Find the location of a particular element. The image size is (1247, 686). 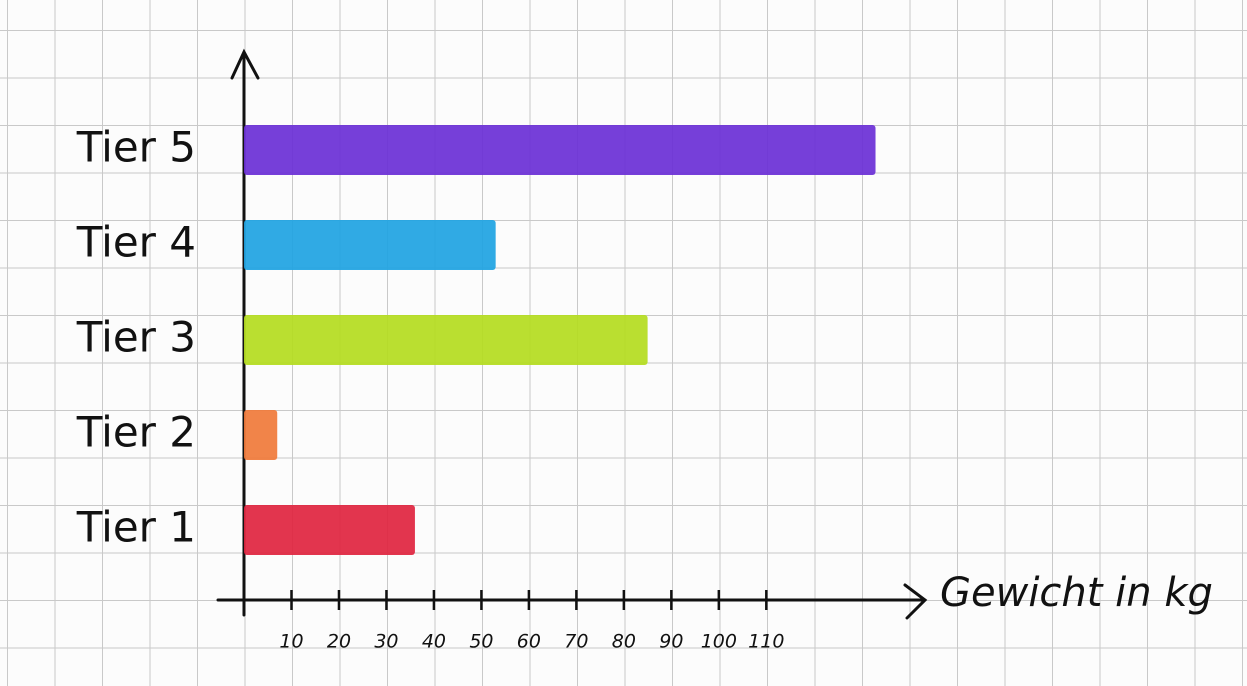

x-tick-label: 60 is located at coordinates (529, 642).